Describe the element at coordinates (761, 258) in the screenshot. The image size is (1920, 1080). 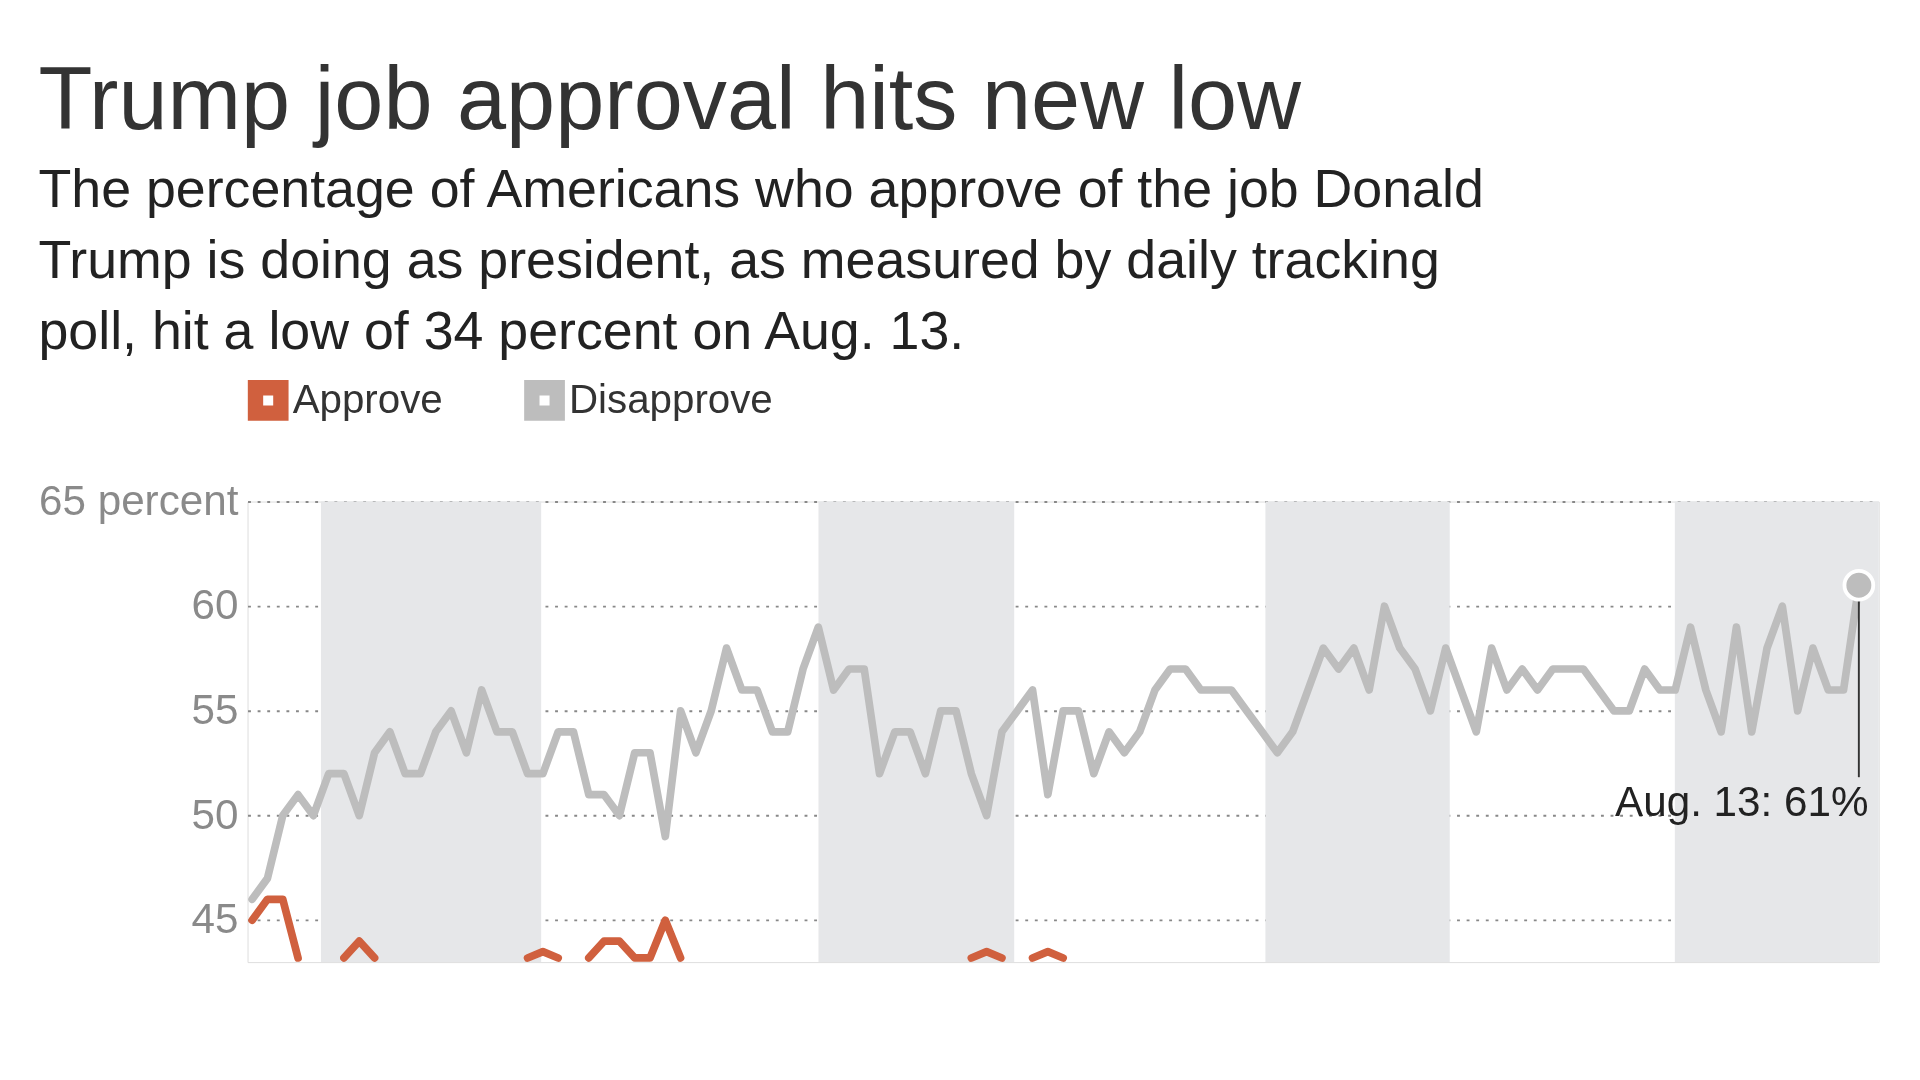
I see `chart-subtitle: The percentage of Americans who approve of the job Donald Trump is doing as president, as measured by daily tracking poll, hit a low of 34 percent on Aug. 13.` at that location.